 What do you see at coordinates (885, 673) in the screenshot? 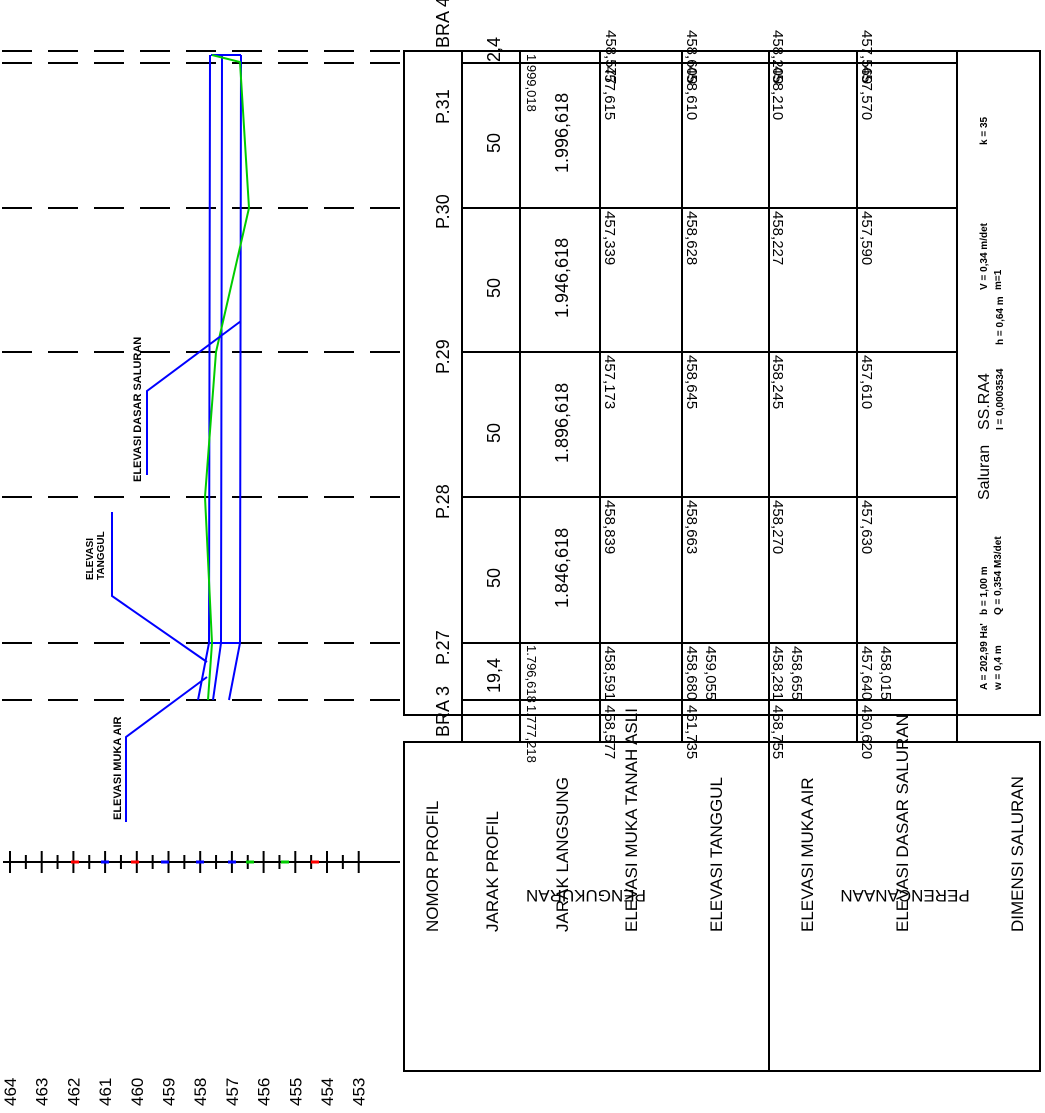
I see `dasar-value-2: 458,015` at bounding box center [885, 673].